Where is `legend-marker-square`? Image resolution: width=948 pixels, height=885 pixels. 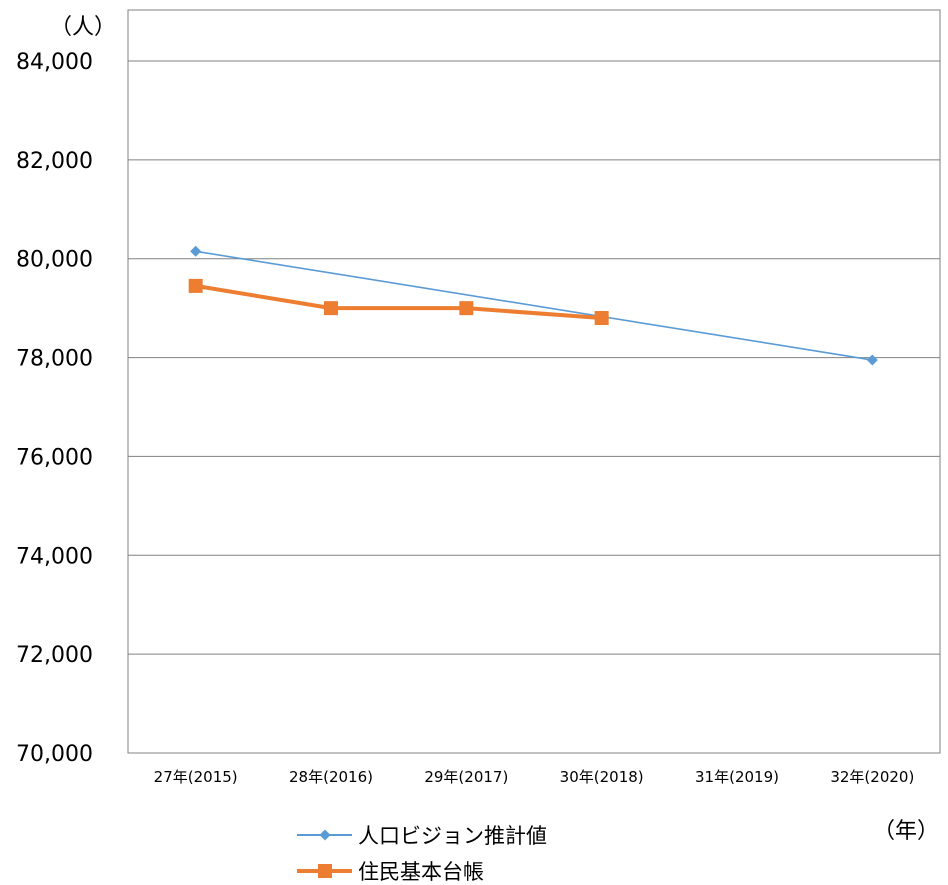 legend-marker-square is located at coordinates (325, 871).